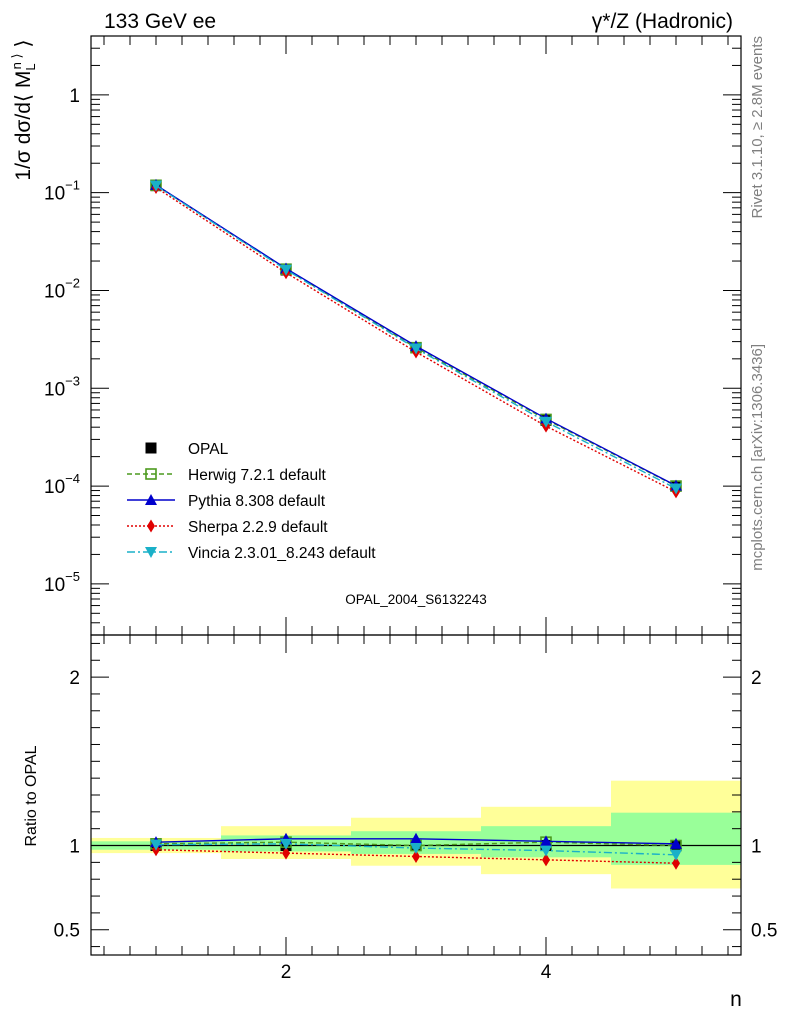 The height and width of the screenshot is (1024, 786). Describe the element at coordinates (757, 127) in the screenshot. I see `side-note-rivet: Rivet 3.1.10, ≥ 2.8M events` at that location.